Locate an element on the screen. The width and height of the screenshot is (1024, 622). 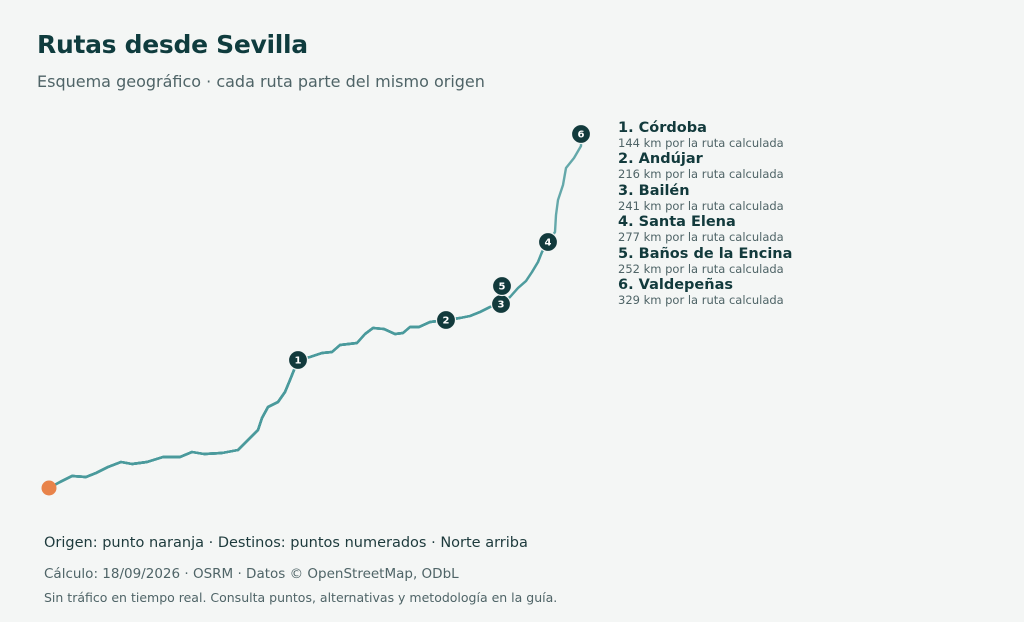
marker-number: 6 is located at coordinates (581, 135).